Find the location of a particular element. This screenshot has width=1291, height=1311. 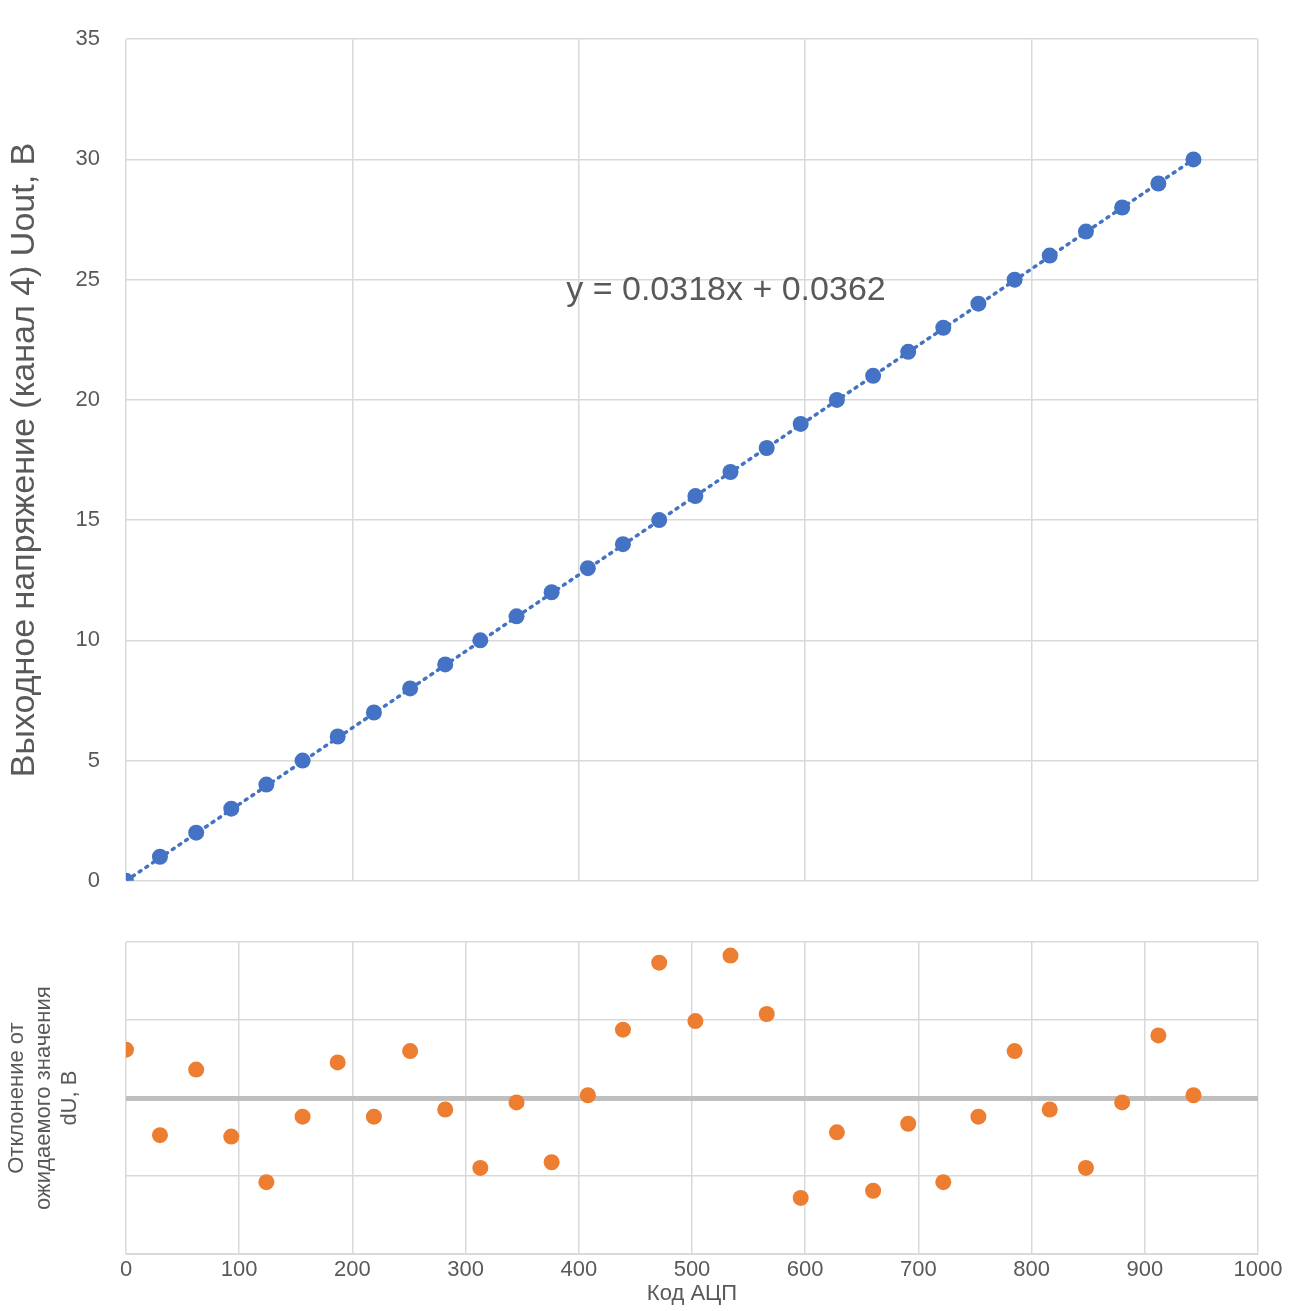

y-tick-label: 5 is located at coordinates (93, 759).